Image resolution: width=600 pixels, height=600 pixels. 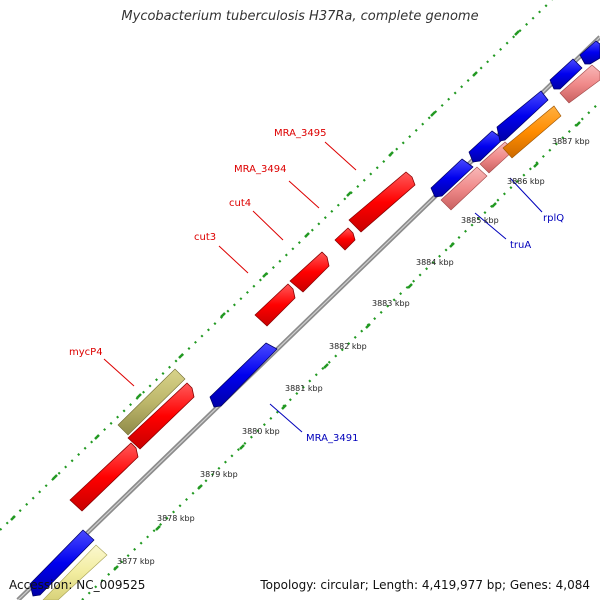 What do you see at coordinates (260, 169) in the screenshot?
I see `gene-label-MRA_3494: MRA_3494` at bounding box center [260, 169].